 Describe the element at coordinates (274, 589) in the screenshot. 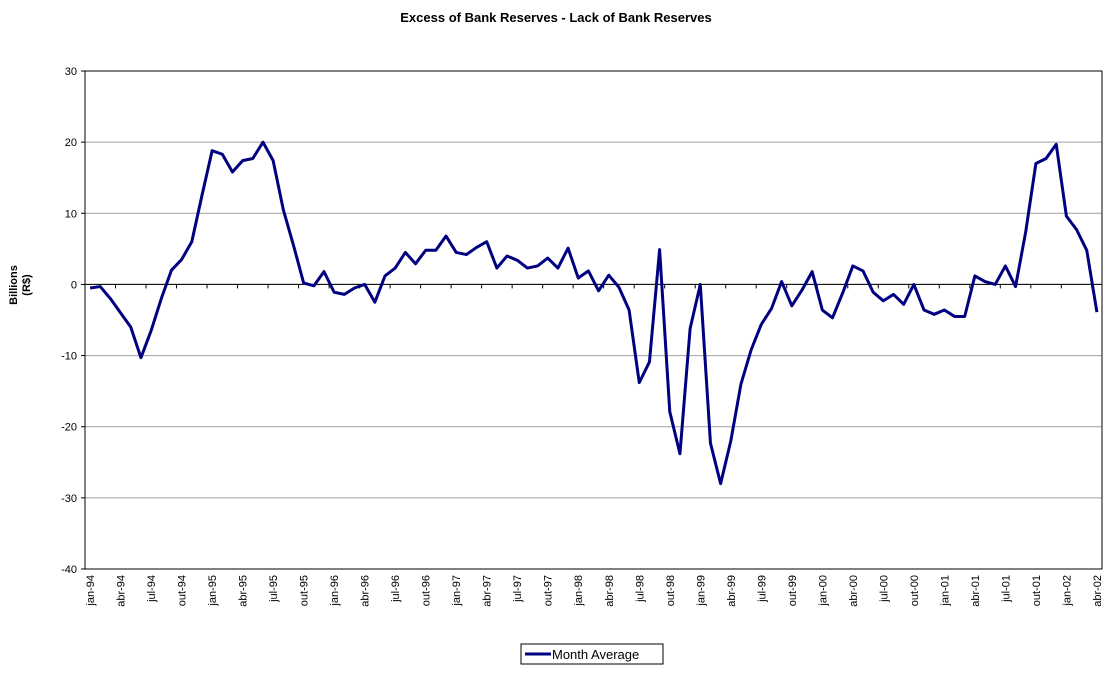

I see `x-tick-label: jul-95` at that location.